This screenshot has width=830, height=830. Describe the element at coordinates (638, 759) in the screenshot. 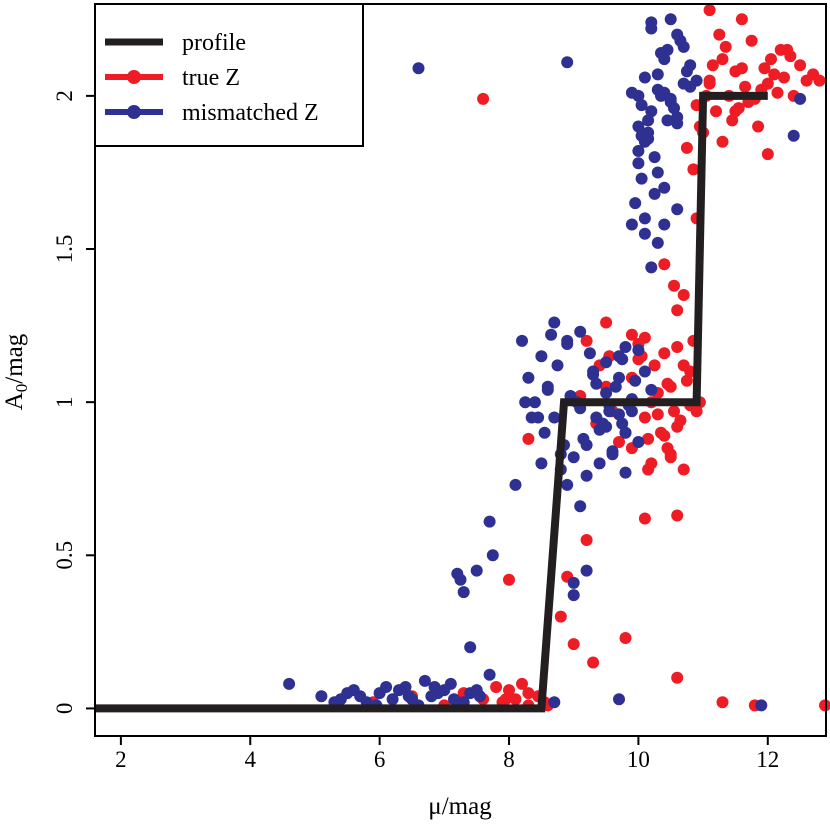

I see `x-tick-label: 10` at that location.